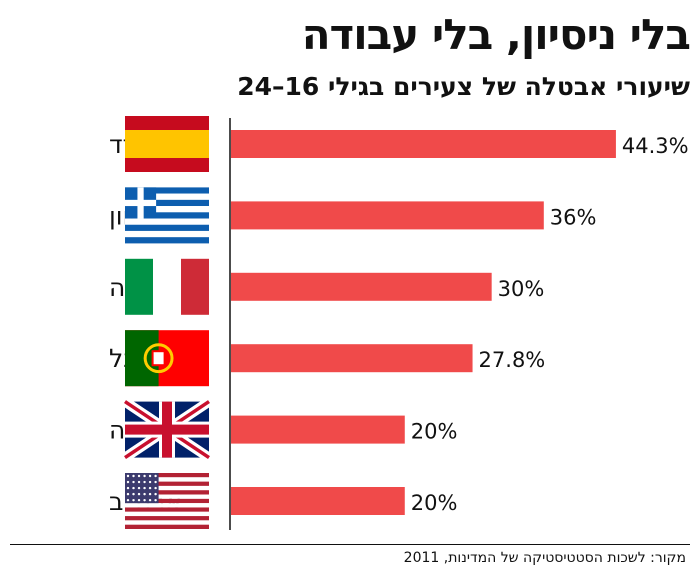 The width and height of the screenshot is (700, 572). Describe the element at coordinates (655, 146) in the screenshot. I see `value-label: 44.3%` at that location.